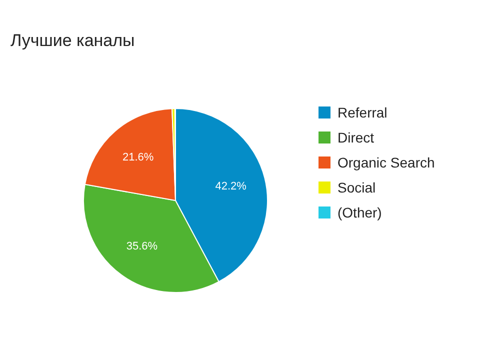  I want to click on legend-label: Organic Search, so click(386, 162).